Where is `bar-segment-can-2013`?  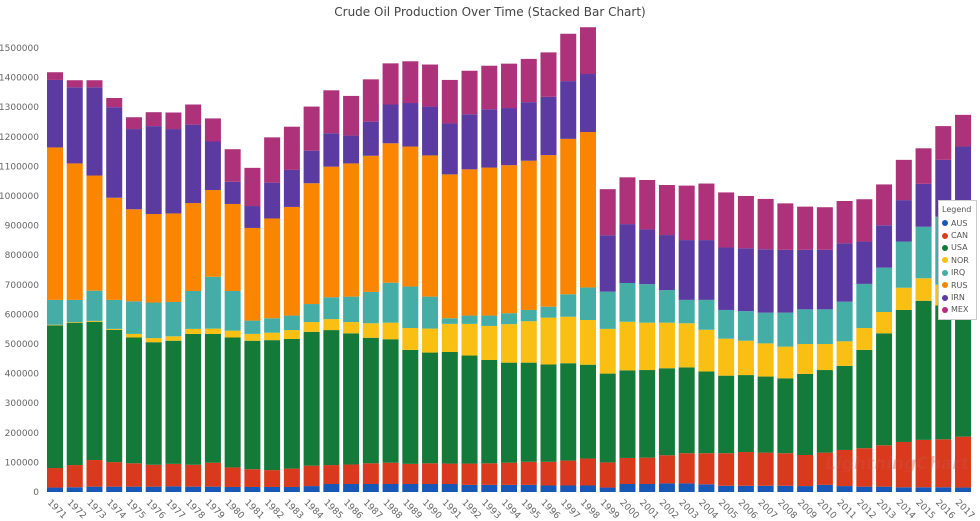
bar-segment-can-2013 is located at coordinates (884, 466).